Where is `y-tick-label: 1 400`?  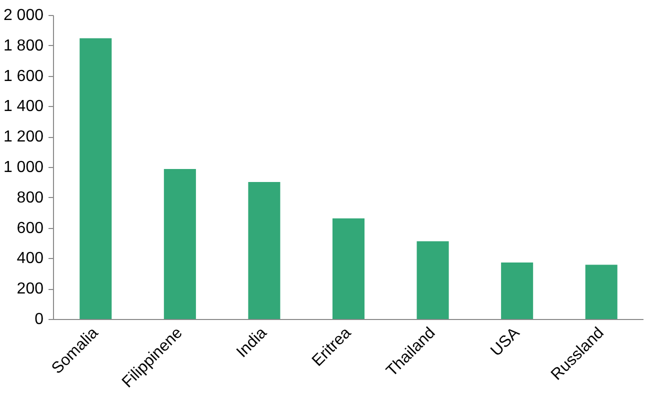 y-tick-label: 1 400 is located at coordinates (23, 107).